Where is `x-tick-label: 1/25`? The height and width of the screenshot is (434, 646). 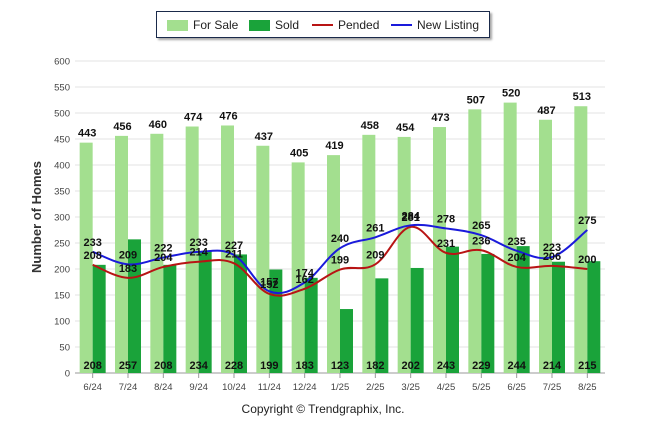 x-tick-label: 1/25 is located at coordinates (340, 387).